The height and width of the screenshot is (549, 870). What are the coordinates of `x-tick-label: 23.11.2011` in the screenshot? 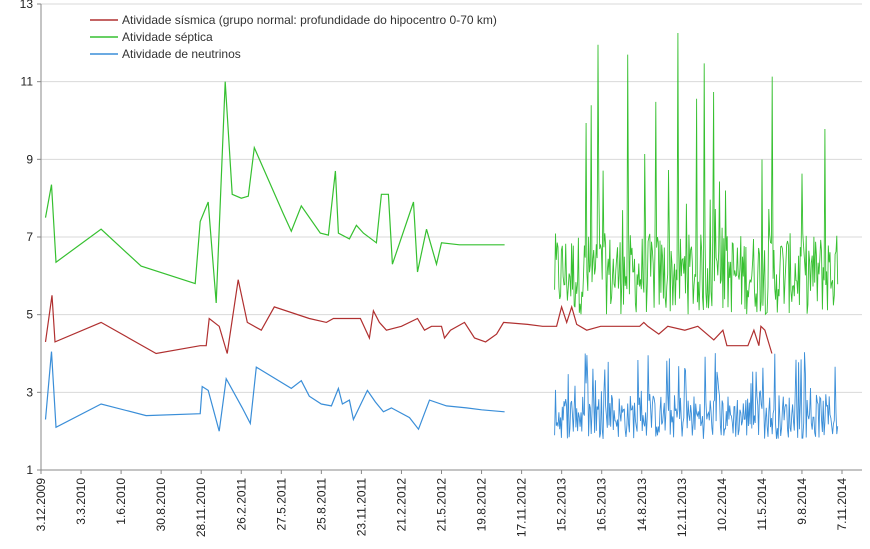 It's located at (361, 507).